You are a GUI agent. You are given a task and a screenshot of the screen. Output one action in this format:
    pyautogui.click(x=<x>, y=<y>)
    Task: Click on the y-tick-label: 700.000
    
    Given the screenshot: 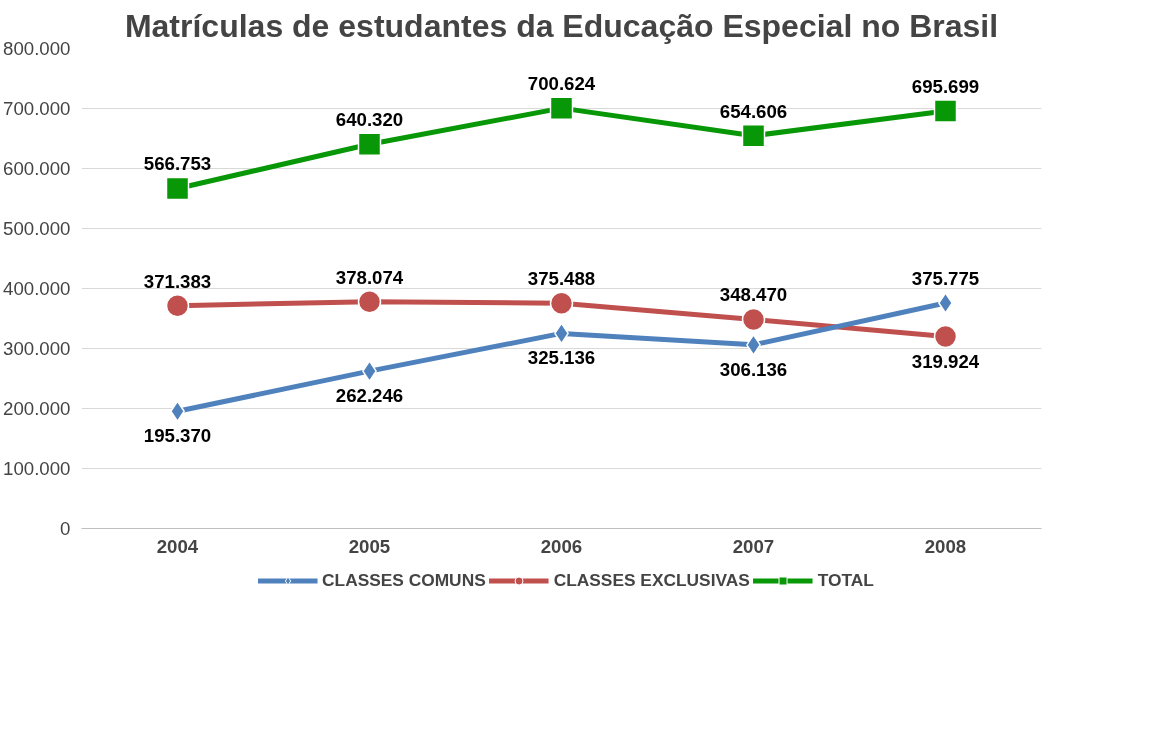 What is the action you would take?
    pyautogui.click(x=37, y=108)
    